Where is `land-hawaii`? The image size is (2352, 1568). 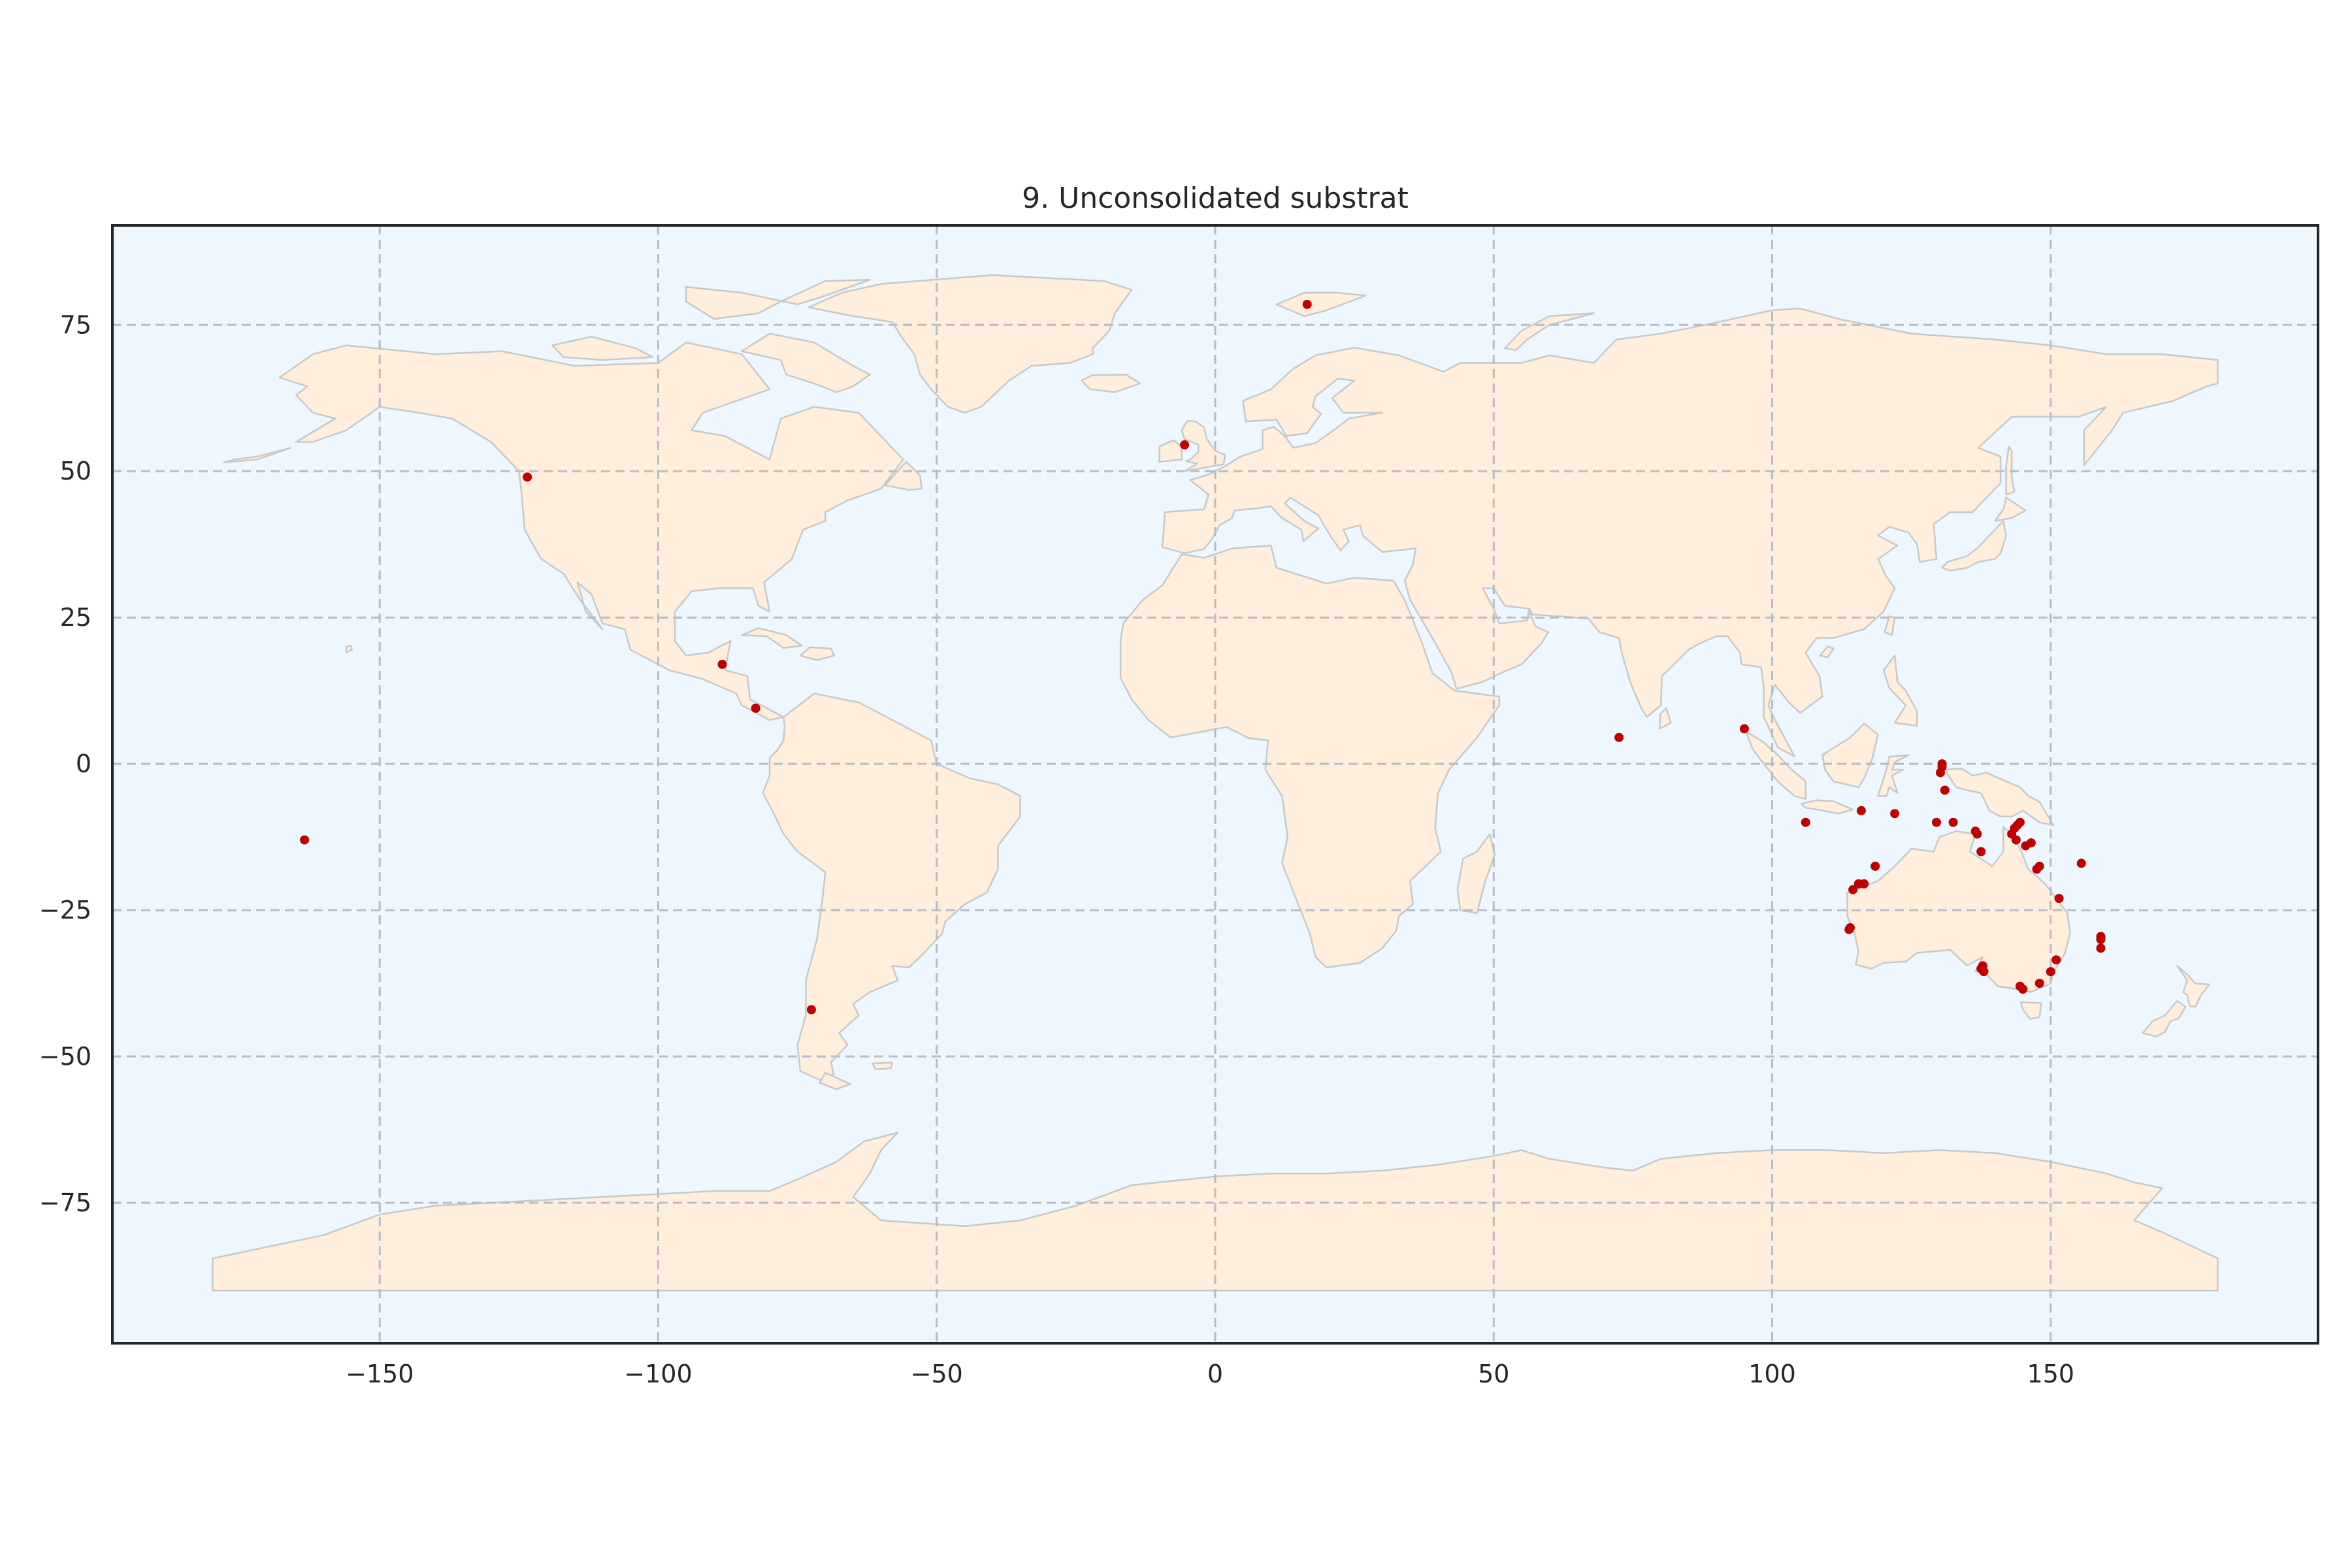 land-hawaii is located at coordinates (349, 649).